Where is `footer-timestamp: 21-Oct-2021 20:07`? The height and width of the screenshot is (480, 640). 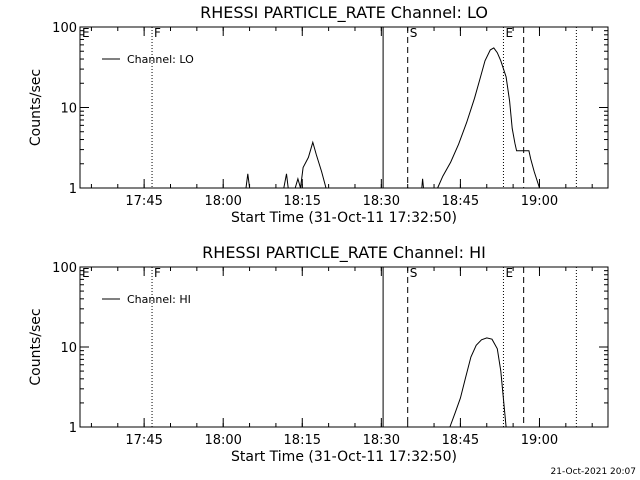
footer-timestamp: 21-Oct-2021 20:07 is located at coordinates (593, 472).